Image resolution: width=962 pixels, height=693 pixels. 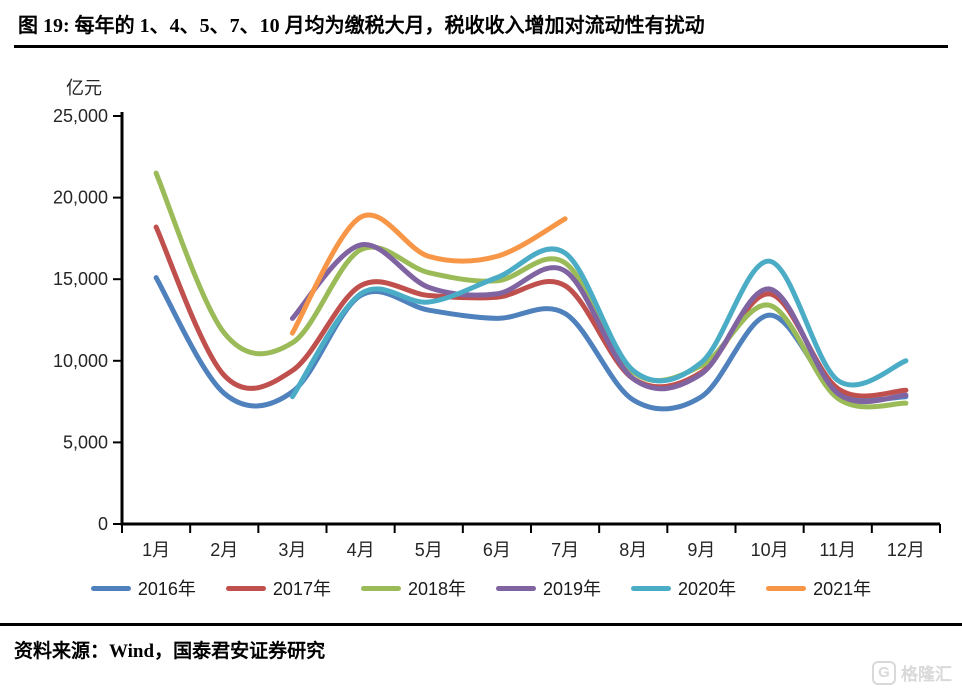 What do you see at coordinates (565, 549) in the screenshot?
I see `x-axis-tick-label: 7月` at bounding box center [565, 549].